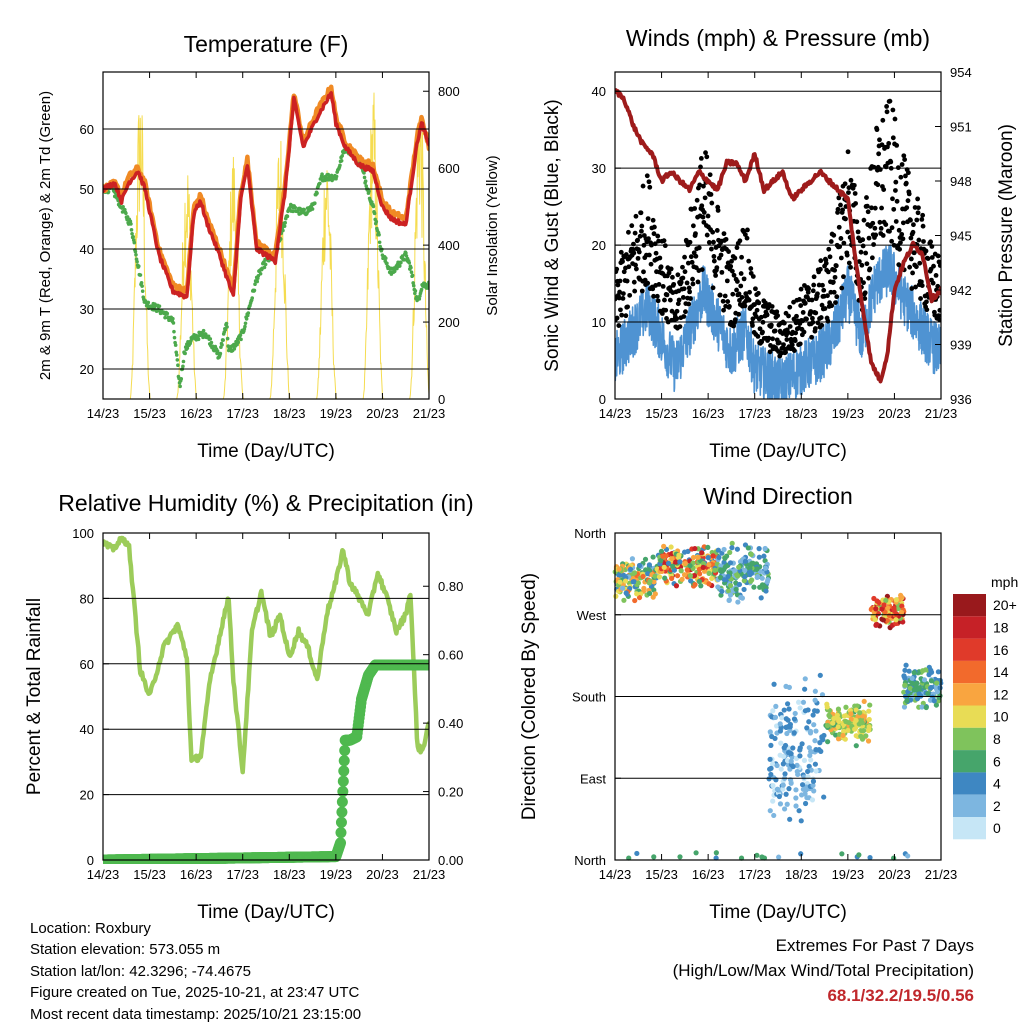 Image resolution: width=1024 pixels, height=1025 pixels. What do you see at coordinates (450, 792) in the screenshot?
I see `y2-tick-label: 0.20` at bounding box center [450, 792].